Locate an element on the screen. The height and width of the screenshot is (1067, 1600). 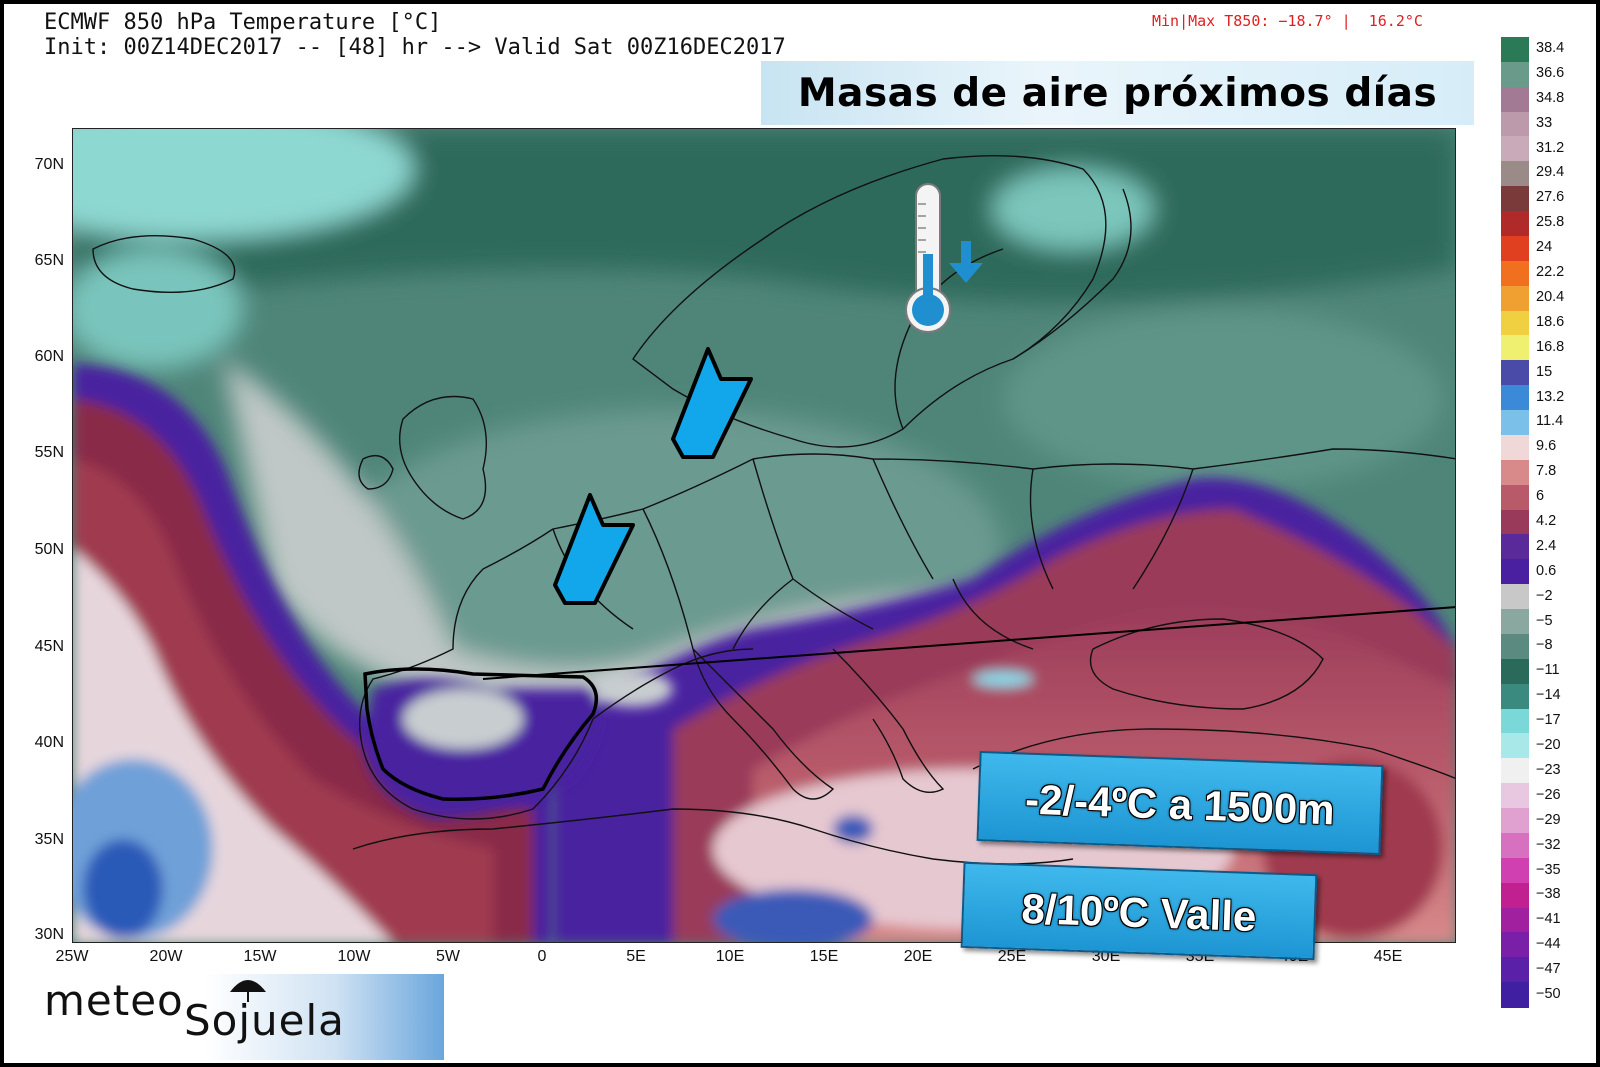
lat-label: 65N is located at coordinates (49, 260).